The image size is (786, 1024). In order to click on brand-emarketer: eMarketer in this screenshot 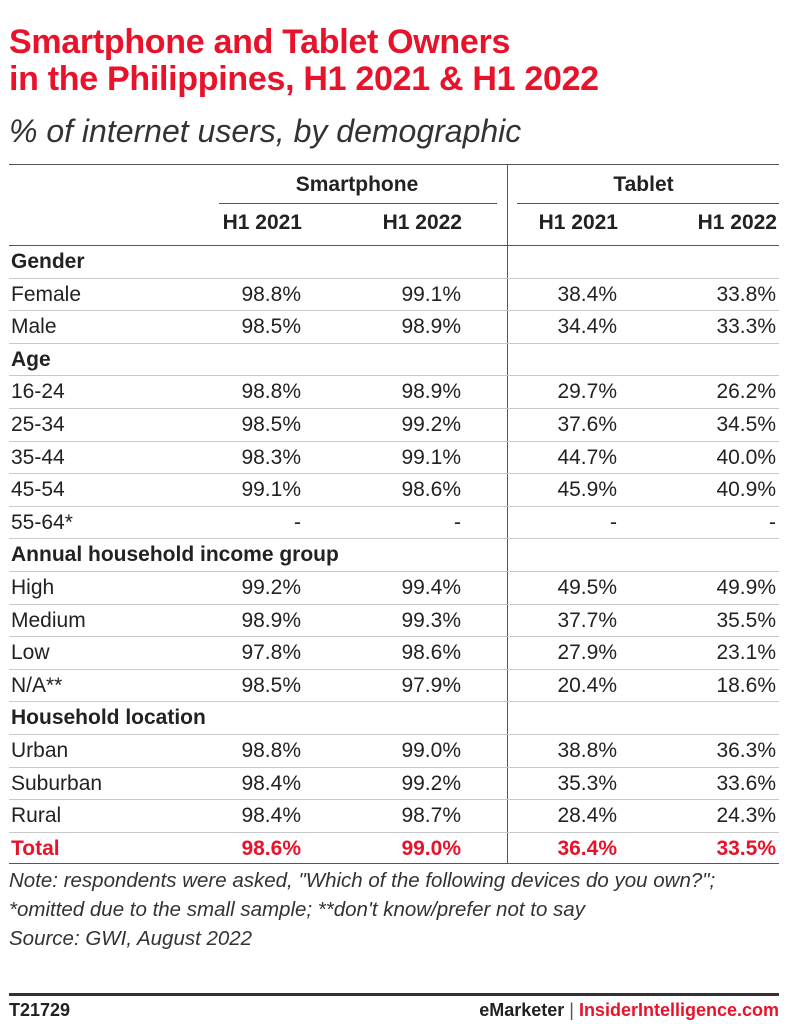, I will do `click(522, 1010)`.